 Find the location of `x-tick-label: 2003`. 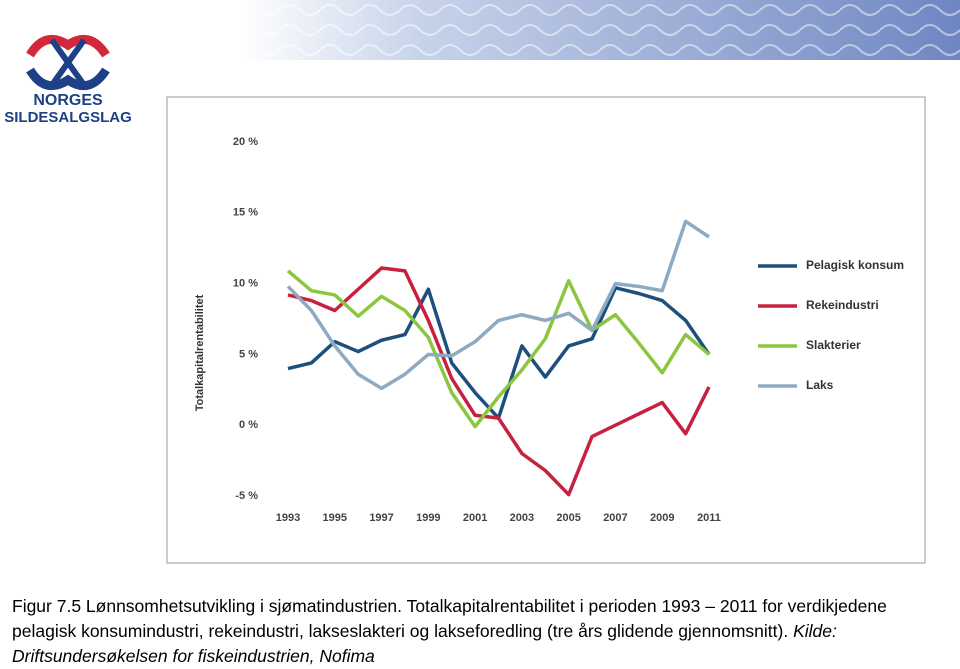

x-tick-label: 2003 is located at coordinates (522, 518).